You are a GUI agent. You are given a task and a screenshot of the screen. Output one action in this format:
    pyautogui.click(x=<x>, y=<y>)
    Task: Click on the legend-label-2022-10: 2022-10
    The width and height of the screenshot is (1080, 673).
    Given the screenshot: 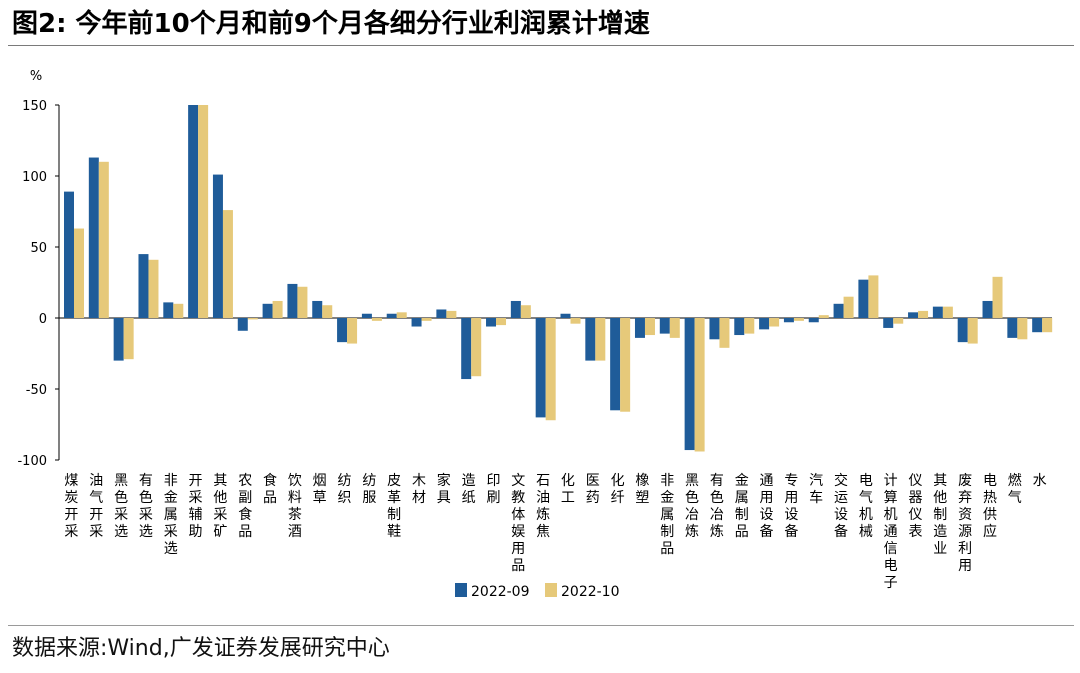 What is the action you would take?
    pyautogui.click(x=590, y=592)
    